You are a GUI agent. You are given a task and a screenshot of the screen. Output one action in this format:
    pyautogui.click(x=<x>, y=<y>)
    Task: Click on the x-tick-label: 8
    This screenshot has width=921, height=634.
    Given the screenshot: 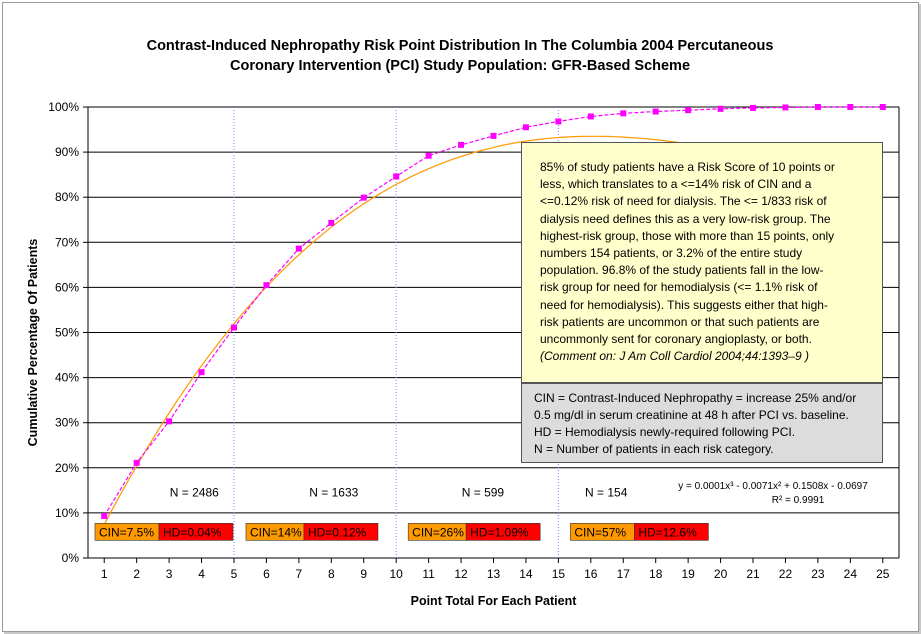 What is the action you would take?
    pyautogui.click(x=331, y=574)
    